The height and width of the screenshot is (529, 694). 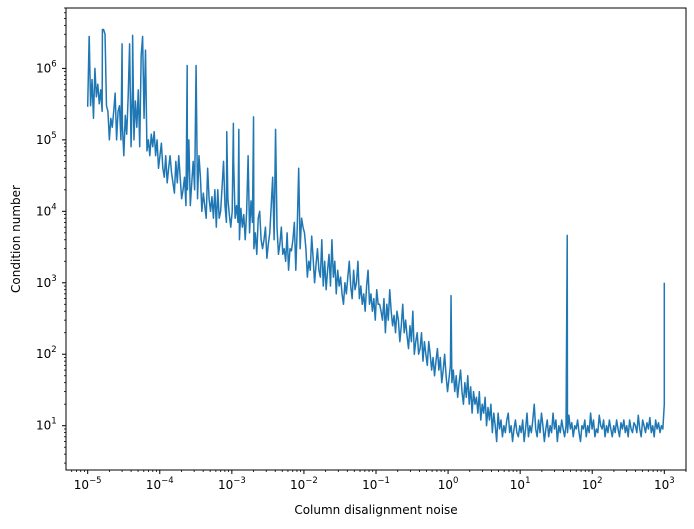 I want to click on x-axis-ticks: 10⁻⁵ 10⁻⁴ 10⁻³ 10⁻² 10⁻¹ 10⁰ 10¹ 10² 10³, so click(x=374, y=481).